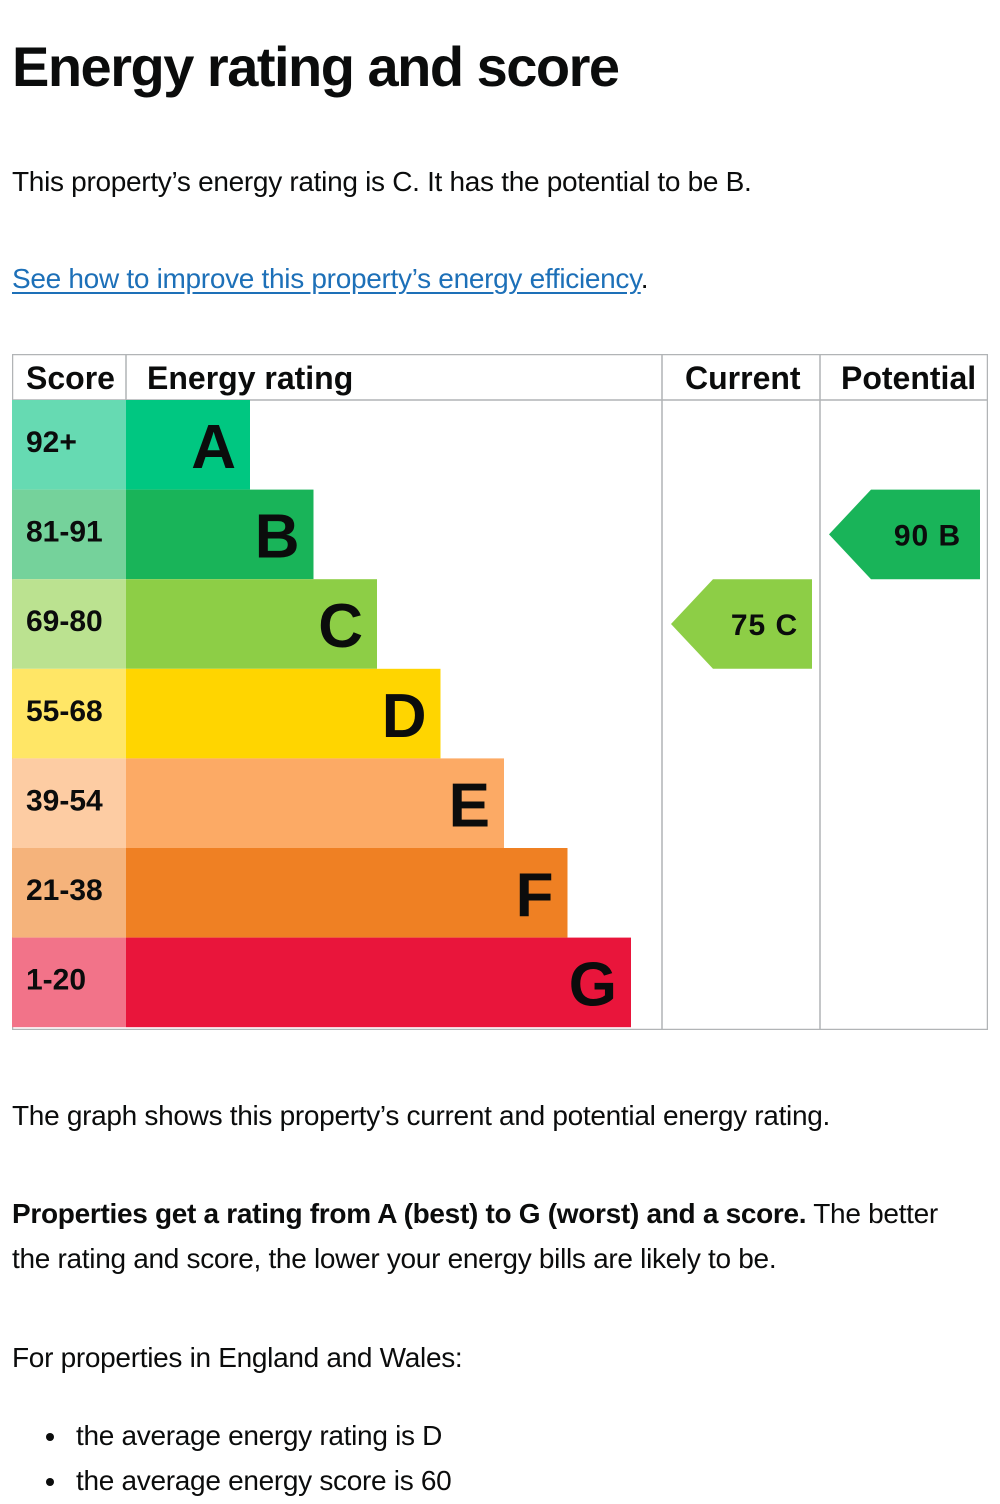 The width and height of the screenshot is (1000, 1504). What do you see at coordinates (469, 805) in the screenshot?
I see `band-letter-e: E` at bounding box center [469, 805].